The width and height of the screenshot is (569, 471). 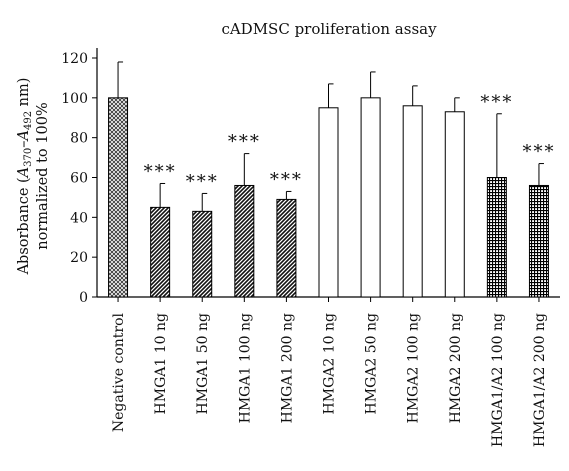 What do you see at coordinates (79, 258) in the screenshot?
I see `y-tick-label: 20` at bounding box center [79, 258].